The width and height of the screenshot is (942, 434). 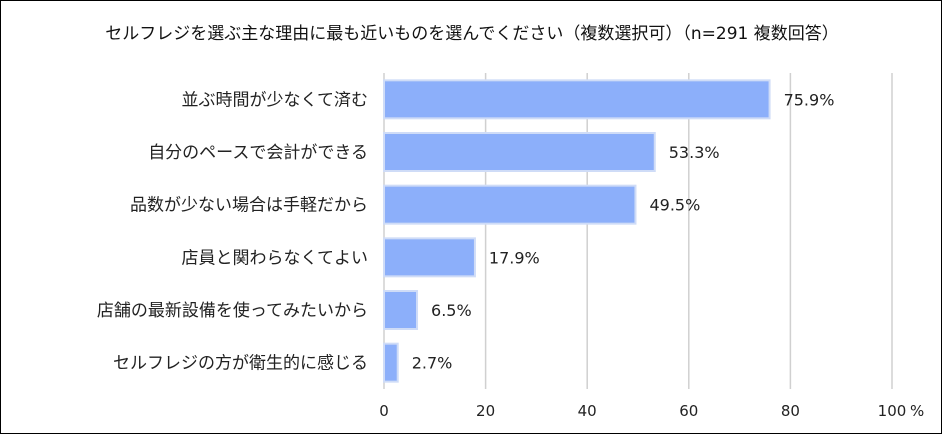 I want to click on x-tick-label: 60, so click(x=688, y=411).